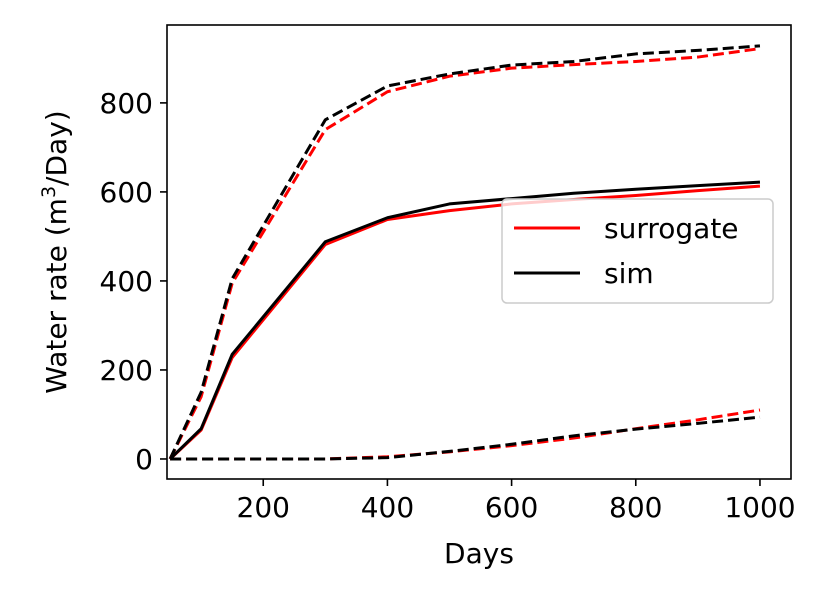 Image resolution: width=830 pixels, height=598 pixels. What do you see at coordinates (511, 507) in the screenshot?
I see `x-tick-label: 600` at bounding box center [511, 507].